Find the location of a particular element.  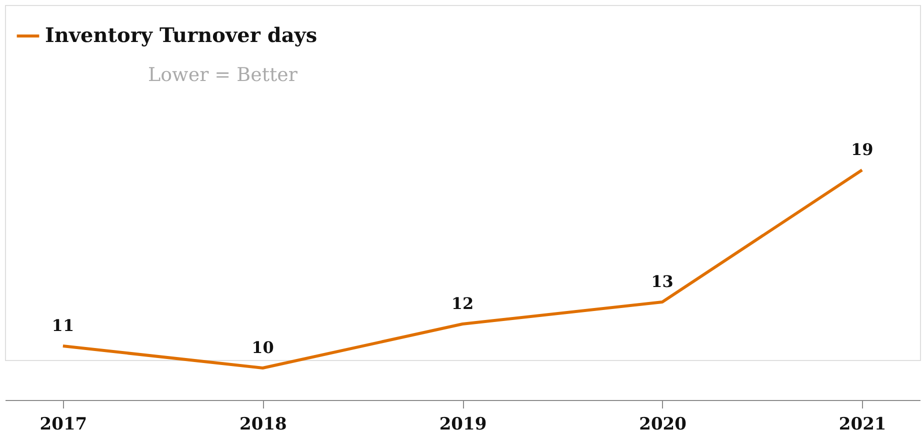

data-label: 11 is located at coordinates (63, 325).